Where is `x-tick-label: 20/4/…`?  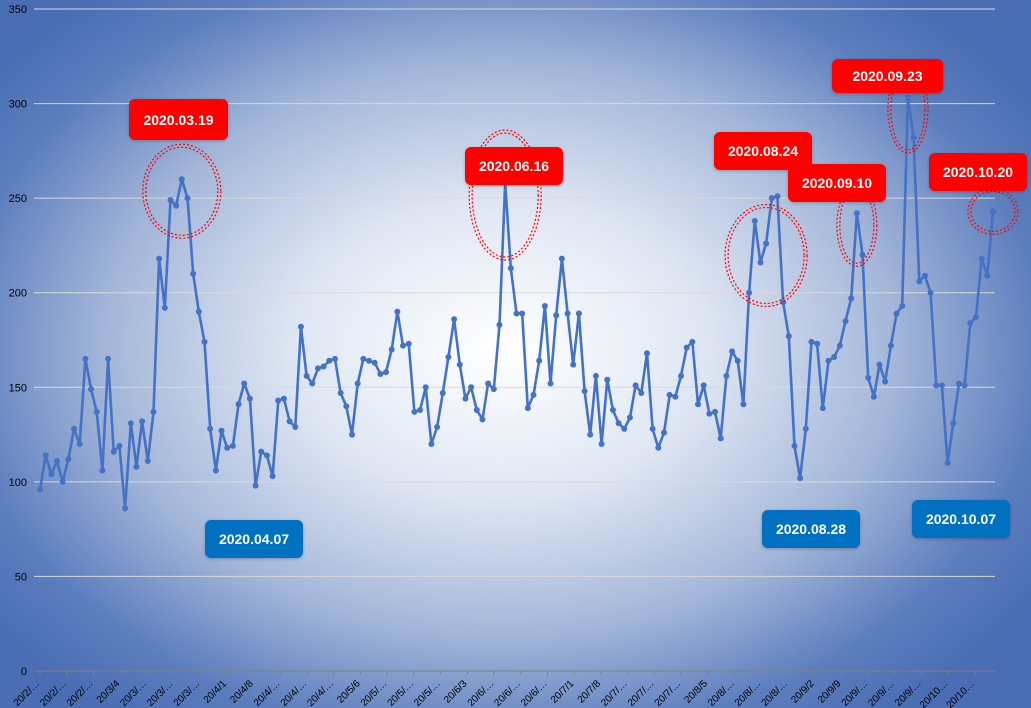
x-tick-label: 20/4/… is located at coordinates (294, 693).